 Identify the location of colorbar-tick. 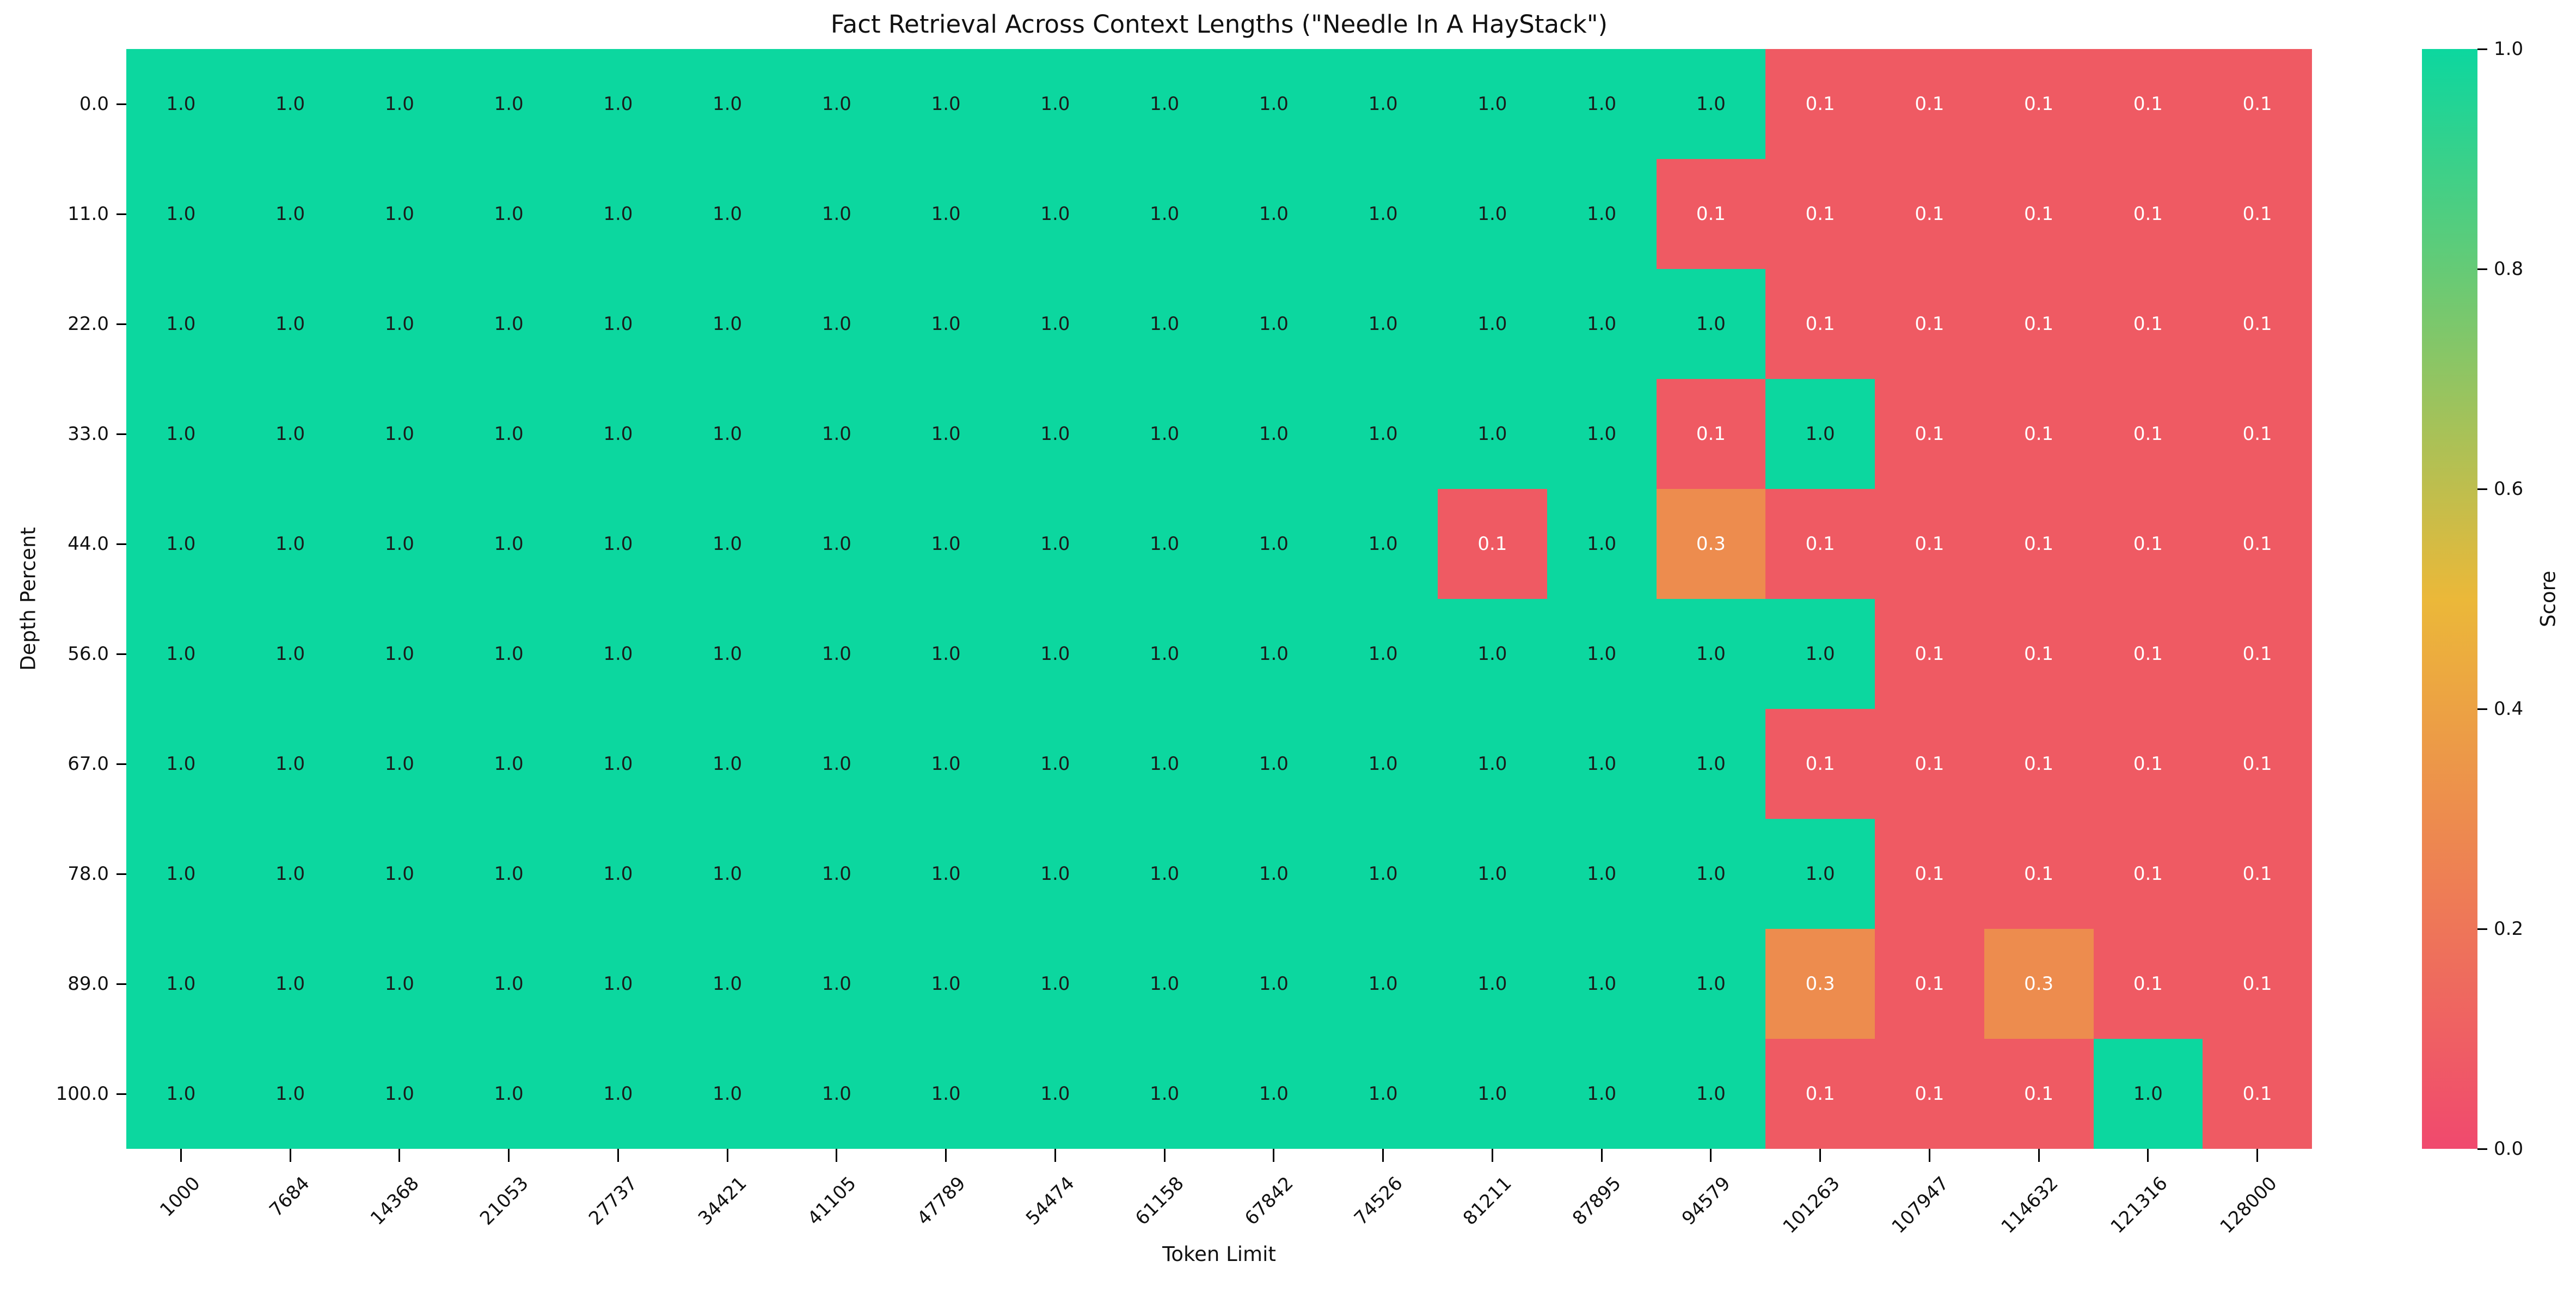
(2482, 1149).